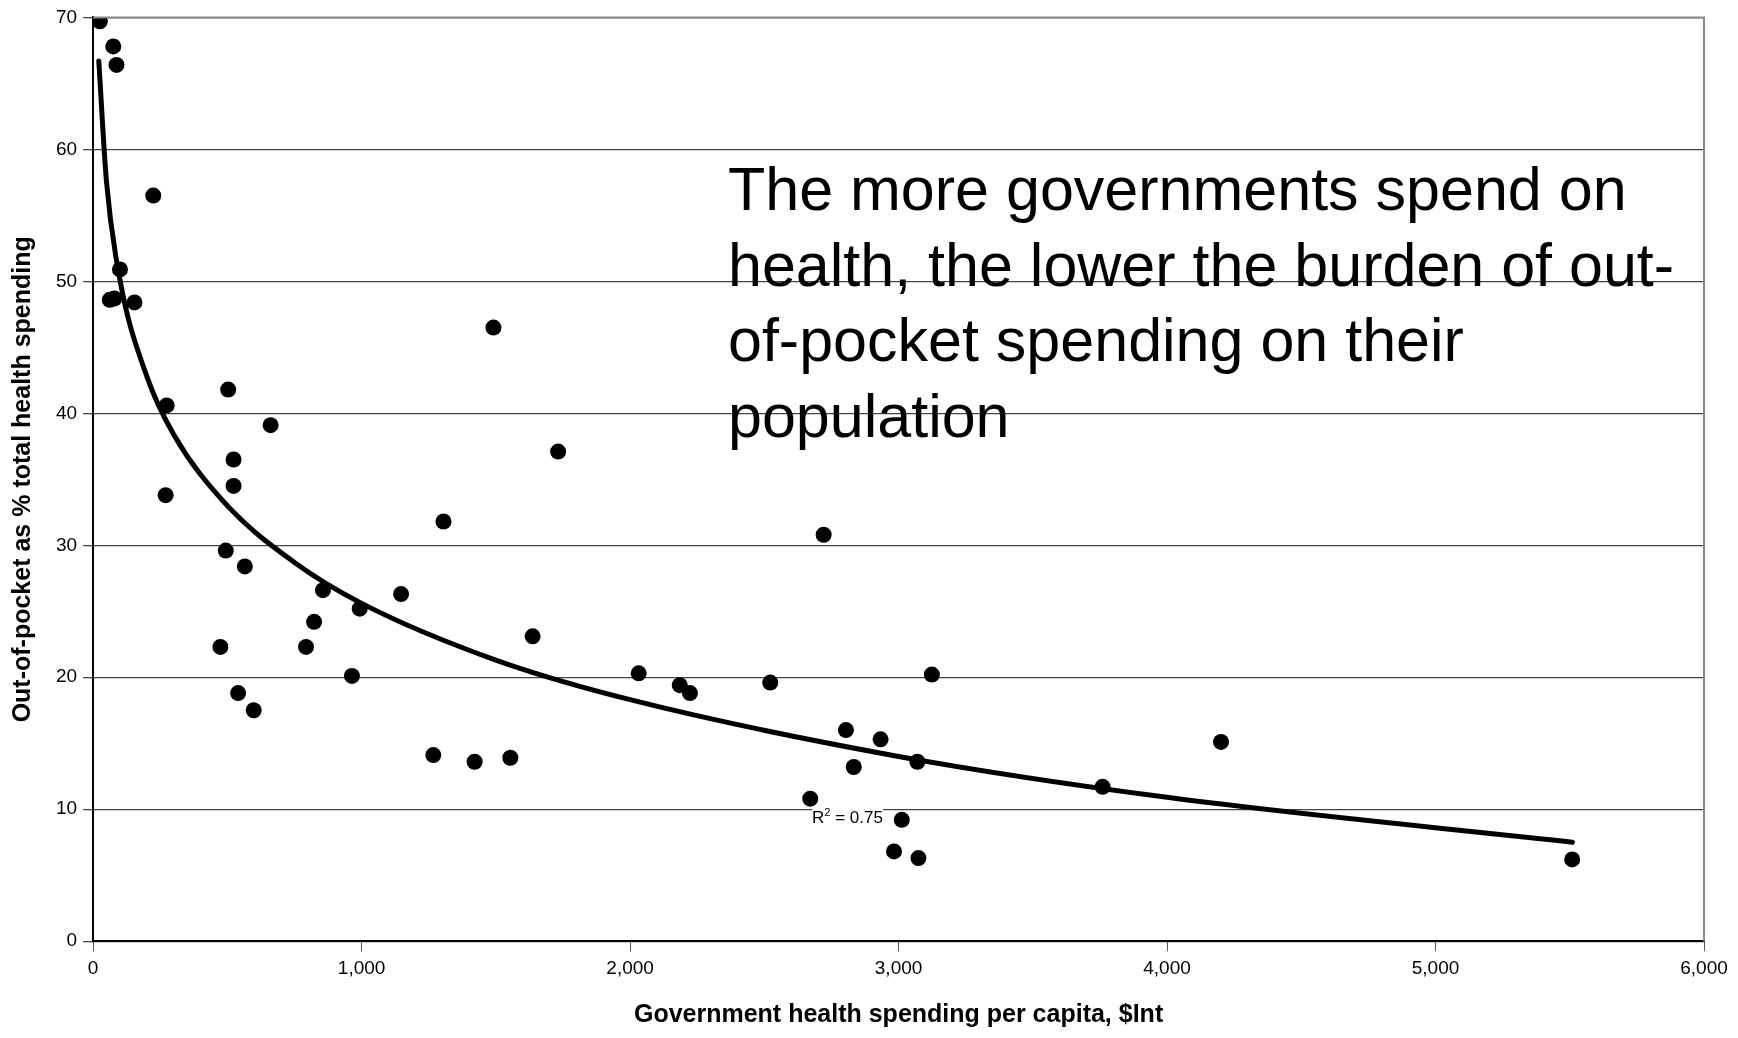 The height and width of the screenshot is (1038, 1738). What do you see at coordinates (66, 544) in the screenshot?
I see `y-tick-label: 30` at bounding box center [66, 544].